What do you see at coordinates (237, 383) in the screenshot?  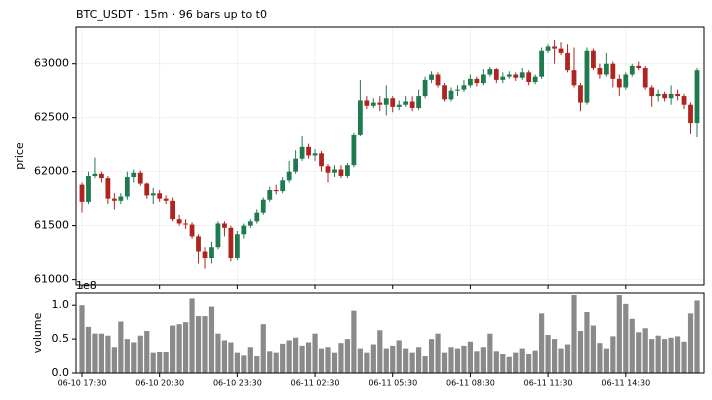 I see `x-tick-label: 06-10 23:30` at bounding box center [237, 383].